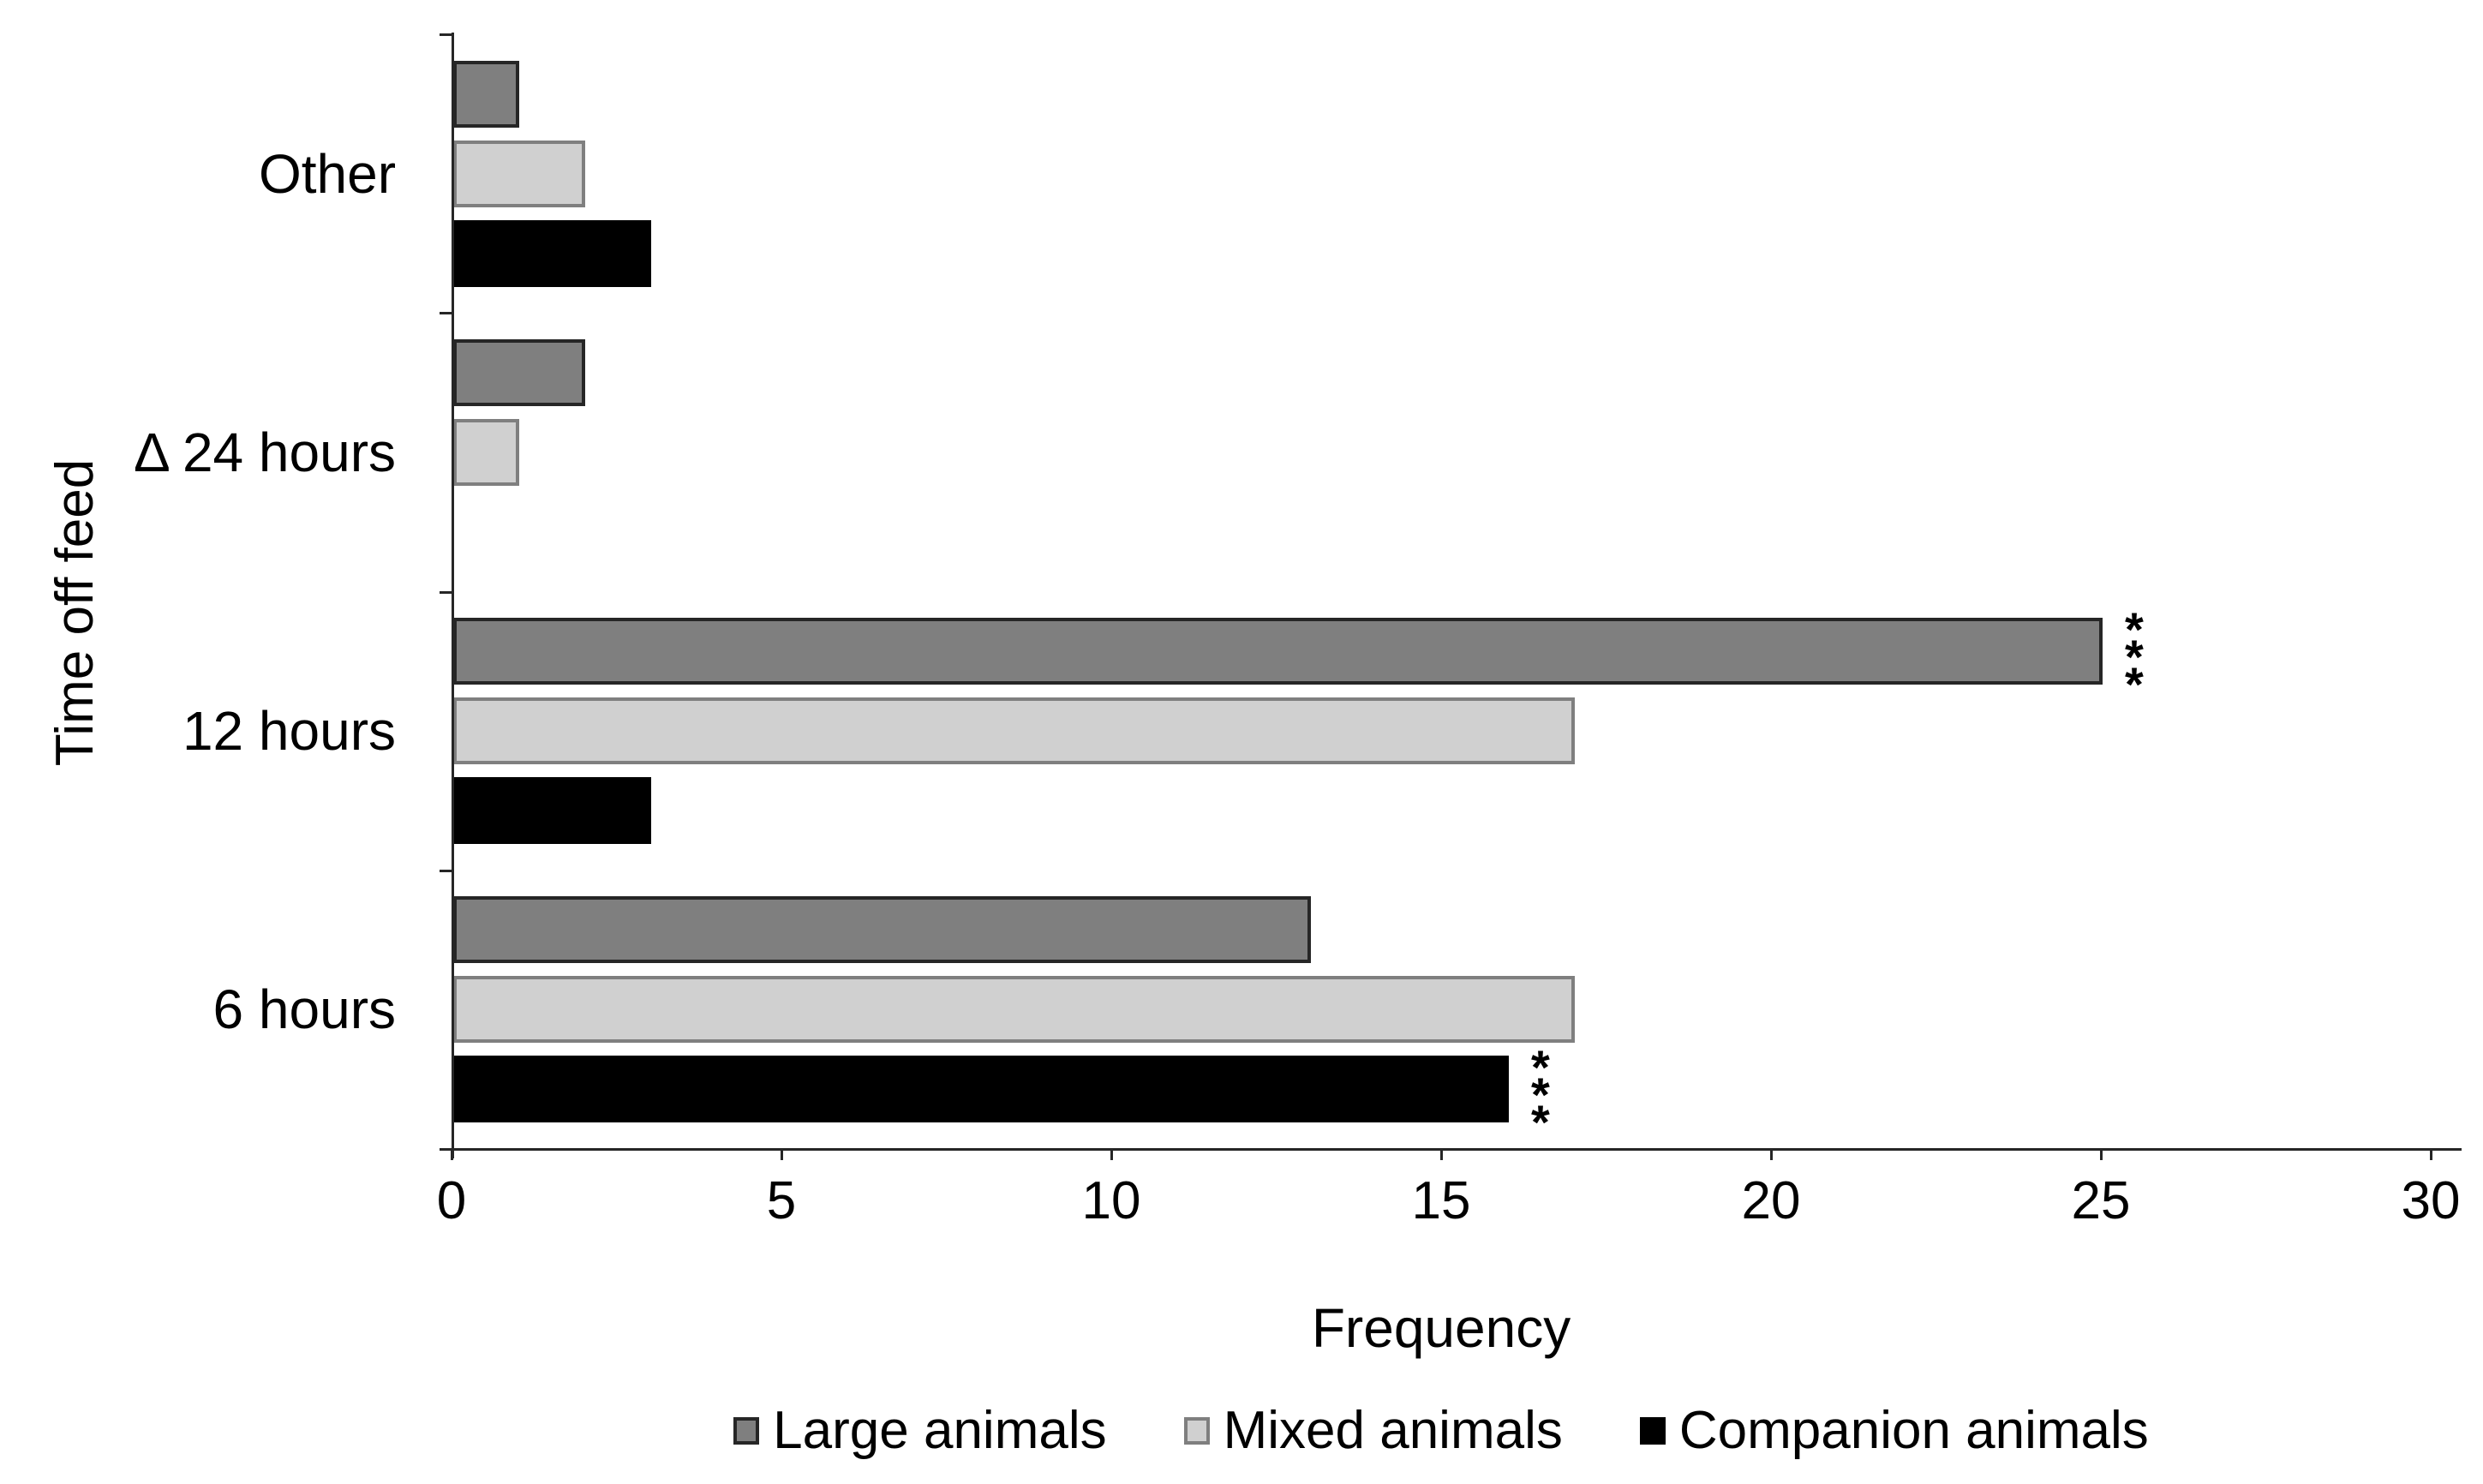 This screenshot has width=2483, height=1484. I want to click on category-label: Δ 24 hours, so click(264, 452).